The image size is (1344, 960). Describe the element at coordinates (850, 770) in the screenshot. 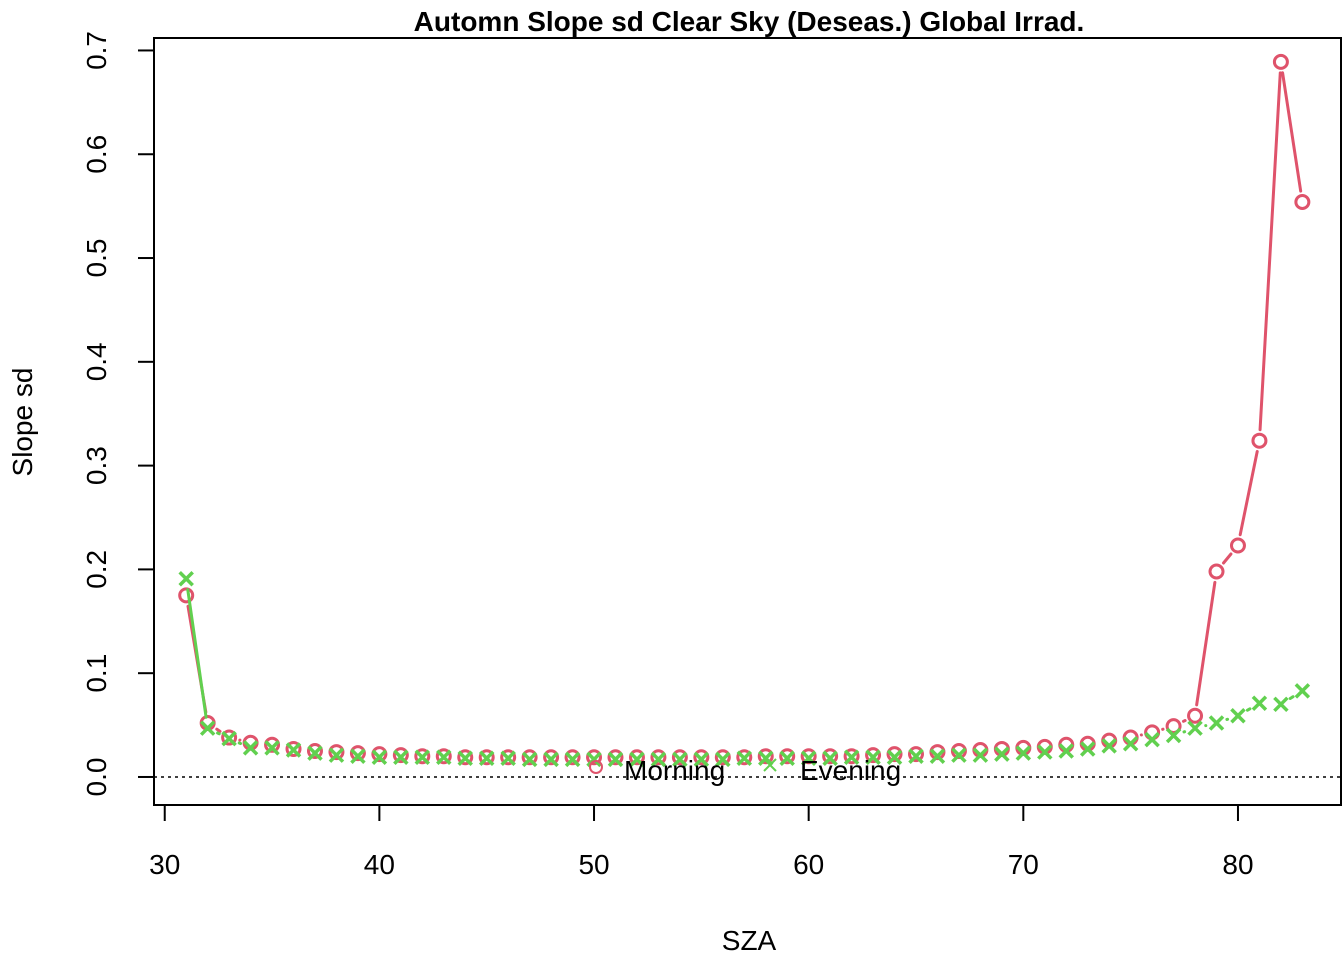

I see `legend-evening-label: Evening` at that location.